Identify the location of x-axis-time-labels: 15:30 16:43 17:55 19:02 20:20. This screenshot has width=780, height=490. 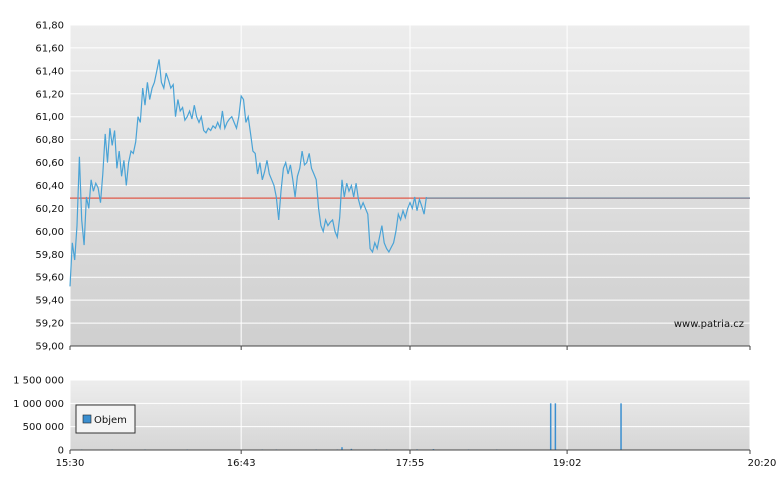
(416, 459).